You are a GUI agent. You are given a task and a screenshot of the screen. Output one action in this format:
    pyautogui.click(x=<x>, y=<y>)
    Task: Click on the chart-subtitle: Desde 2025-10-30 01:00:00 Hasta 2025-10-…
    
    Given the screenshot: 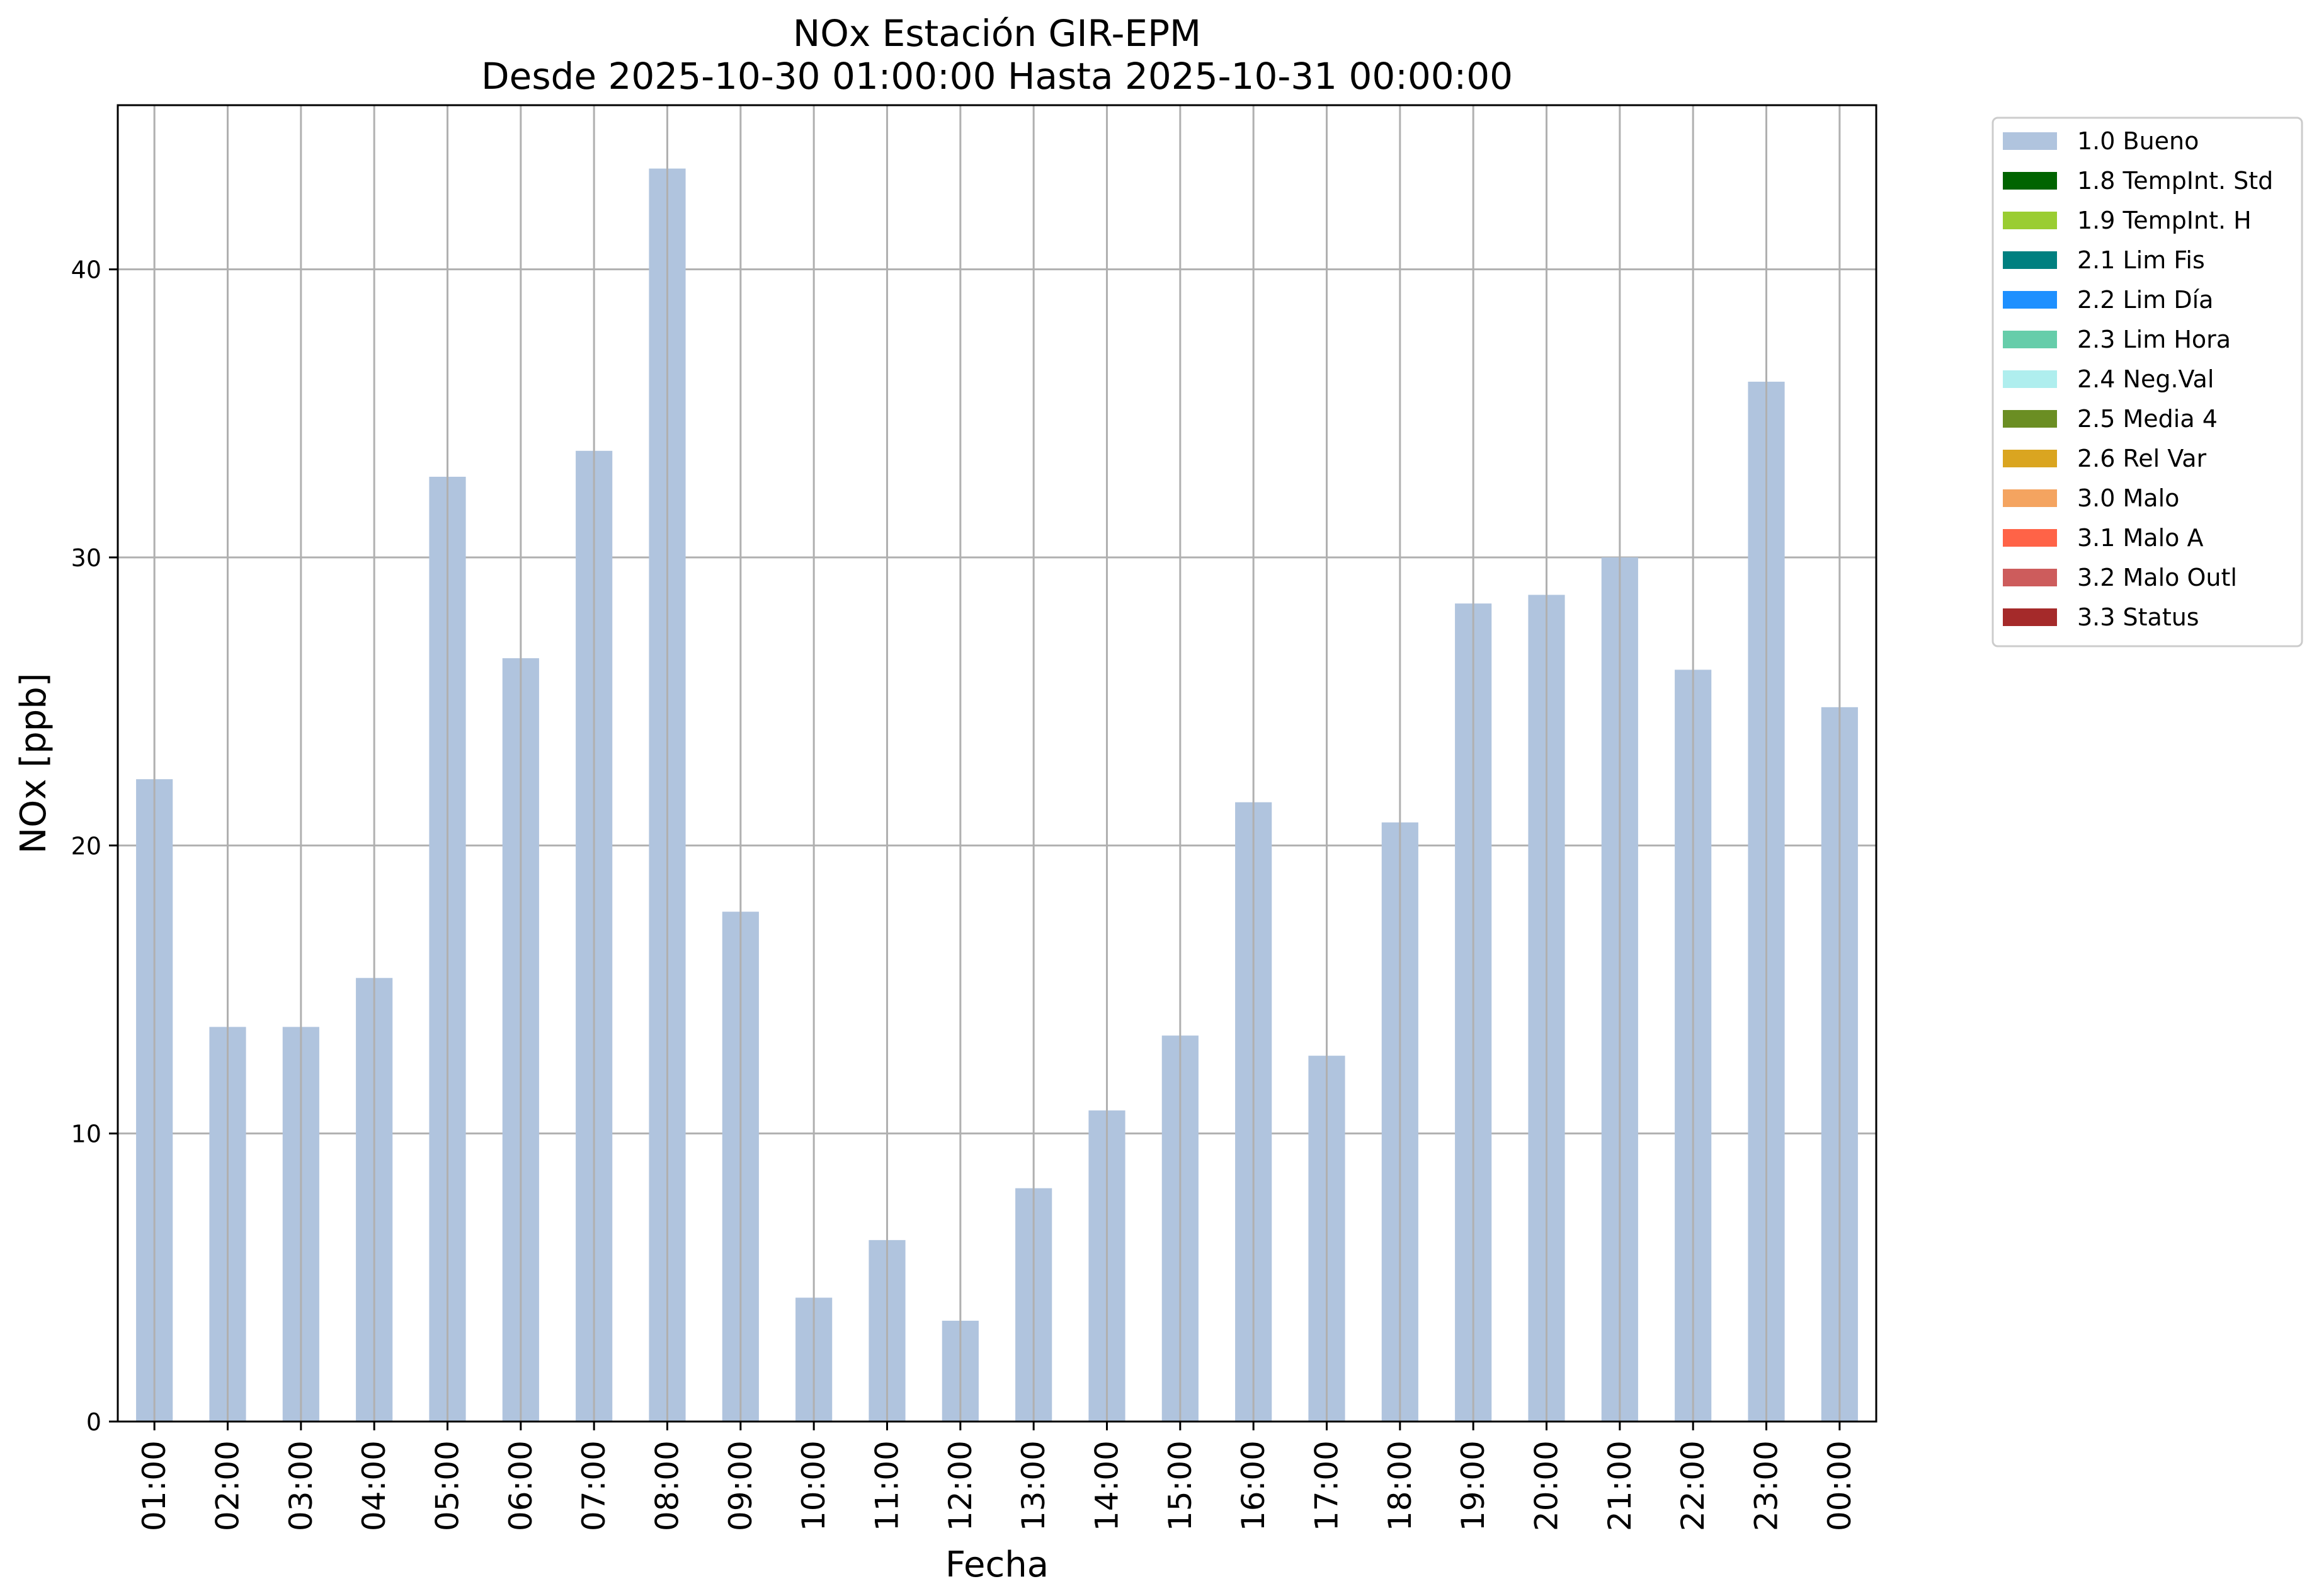 What is the action you would take?
    pyautogui.click(x=997, y=76)
    